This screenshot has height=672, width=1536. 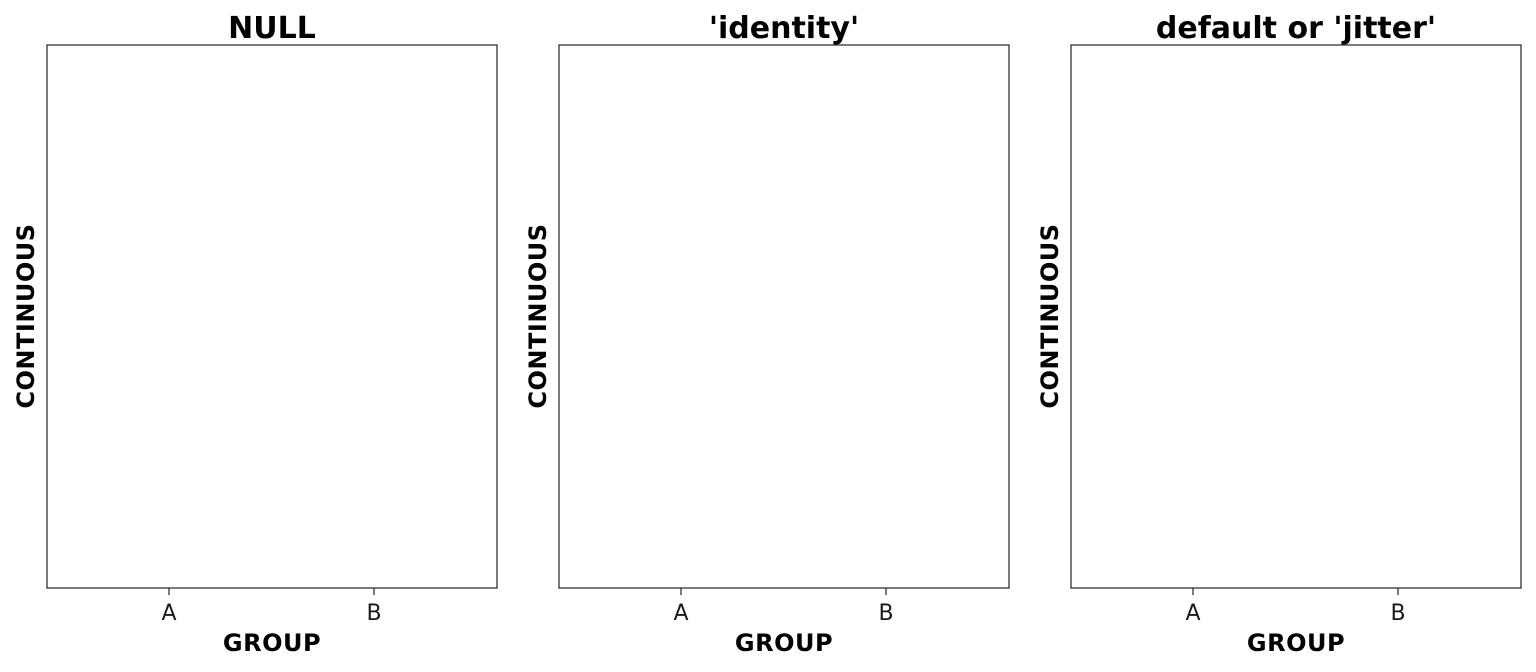 What do you see at coordinates (272, 28) in the screenshot?
I see `panel-1-title: NULL` at bounding box center [272, 28].